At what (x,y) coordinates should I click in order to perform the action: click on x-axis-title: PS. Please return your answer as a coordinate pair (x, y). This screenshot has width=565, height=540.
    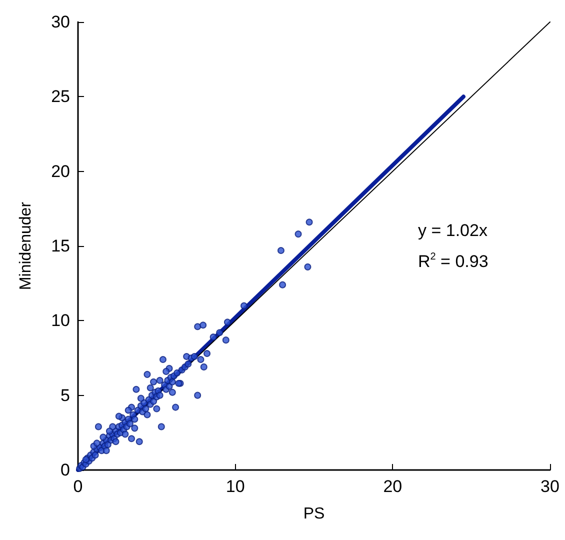
    Looking at the image, I should click on (314, 514).